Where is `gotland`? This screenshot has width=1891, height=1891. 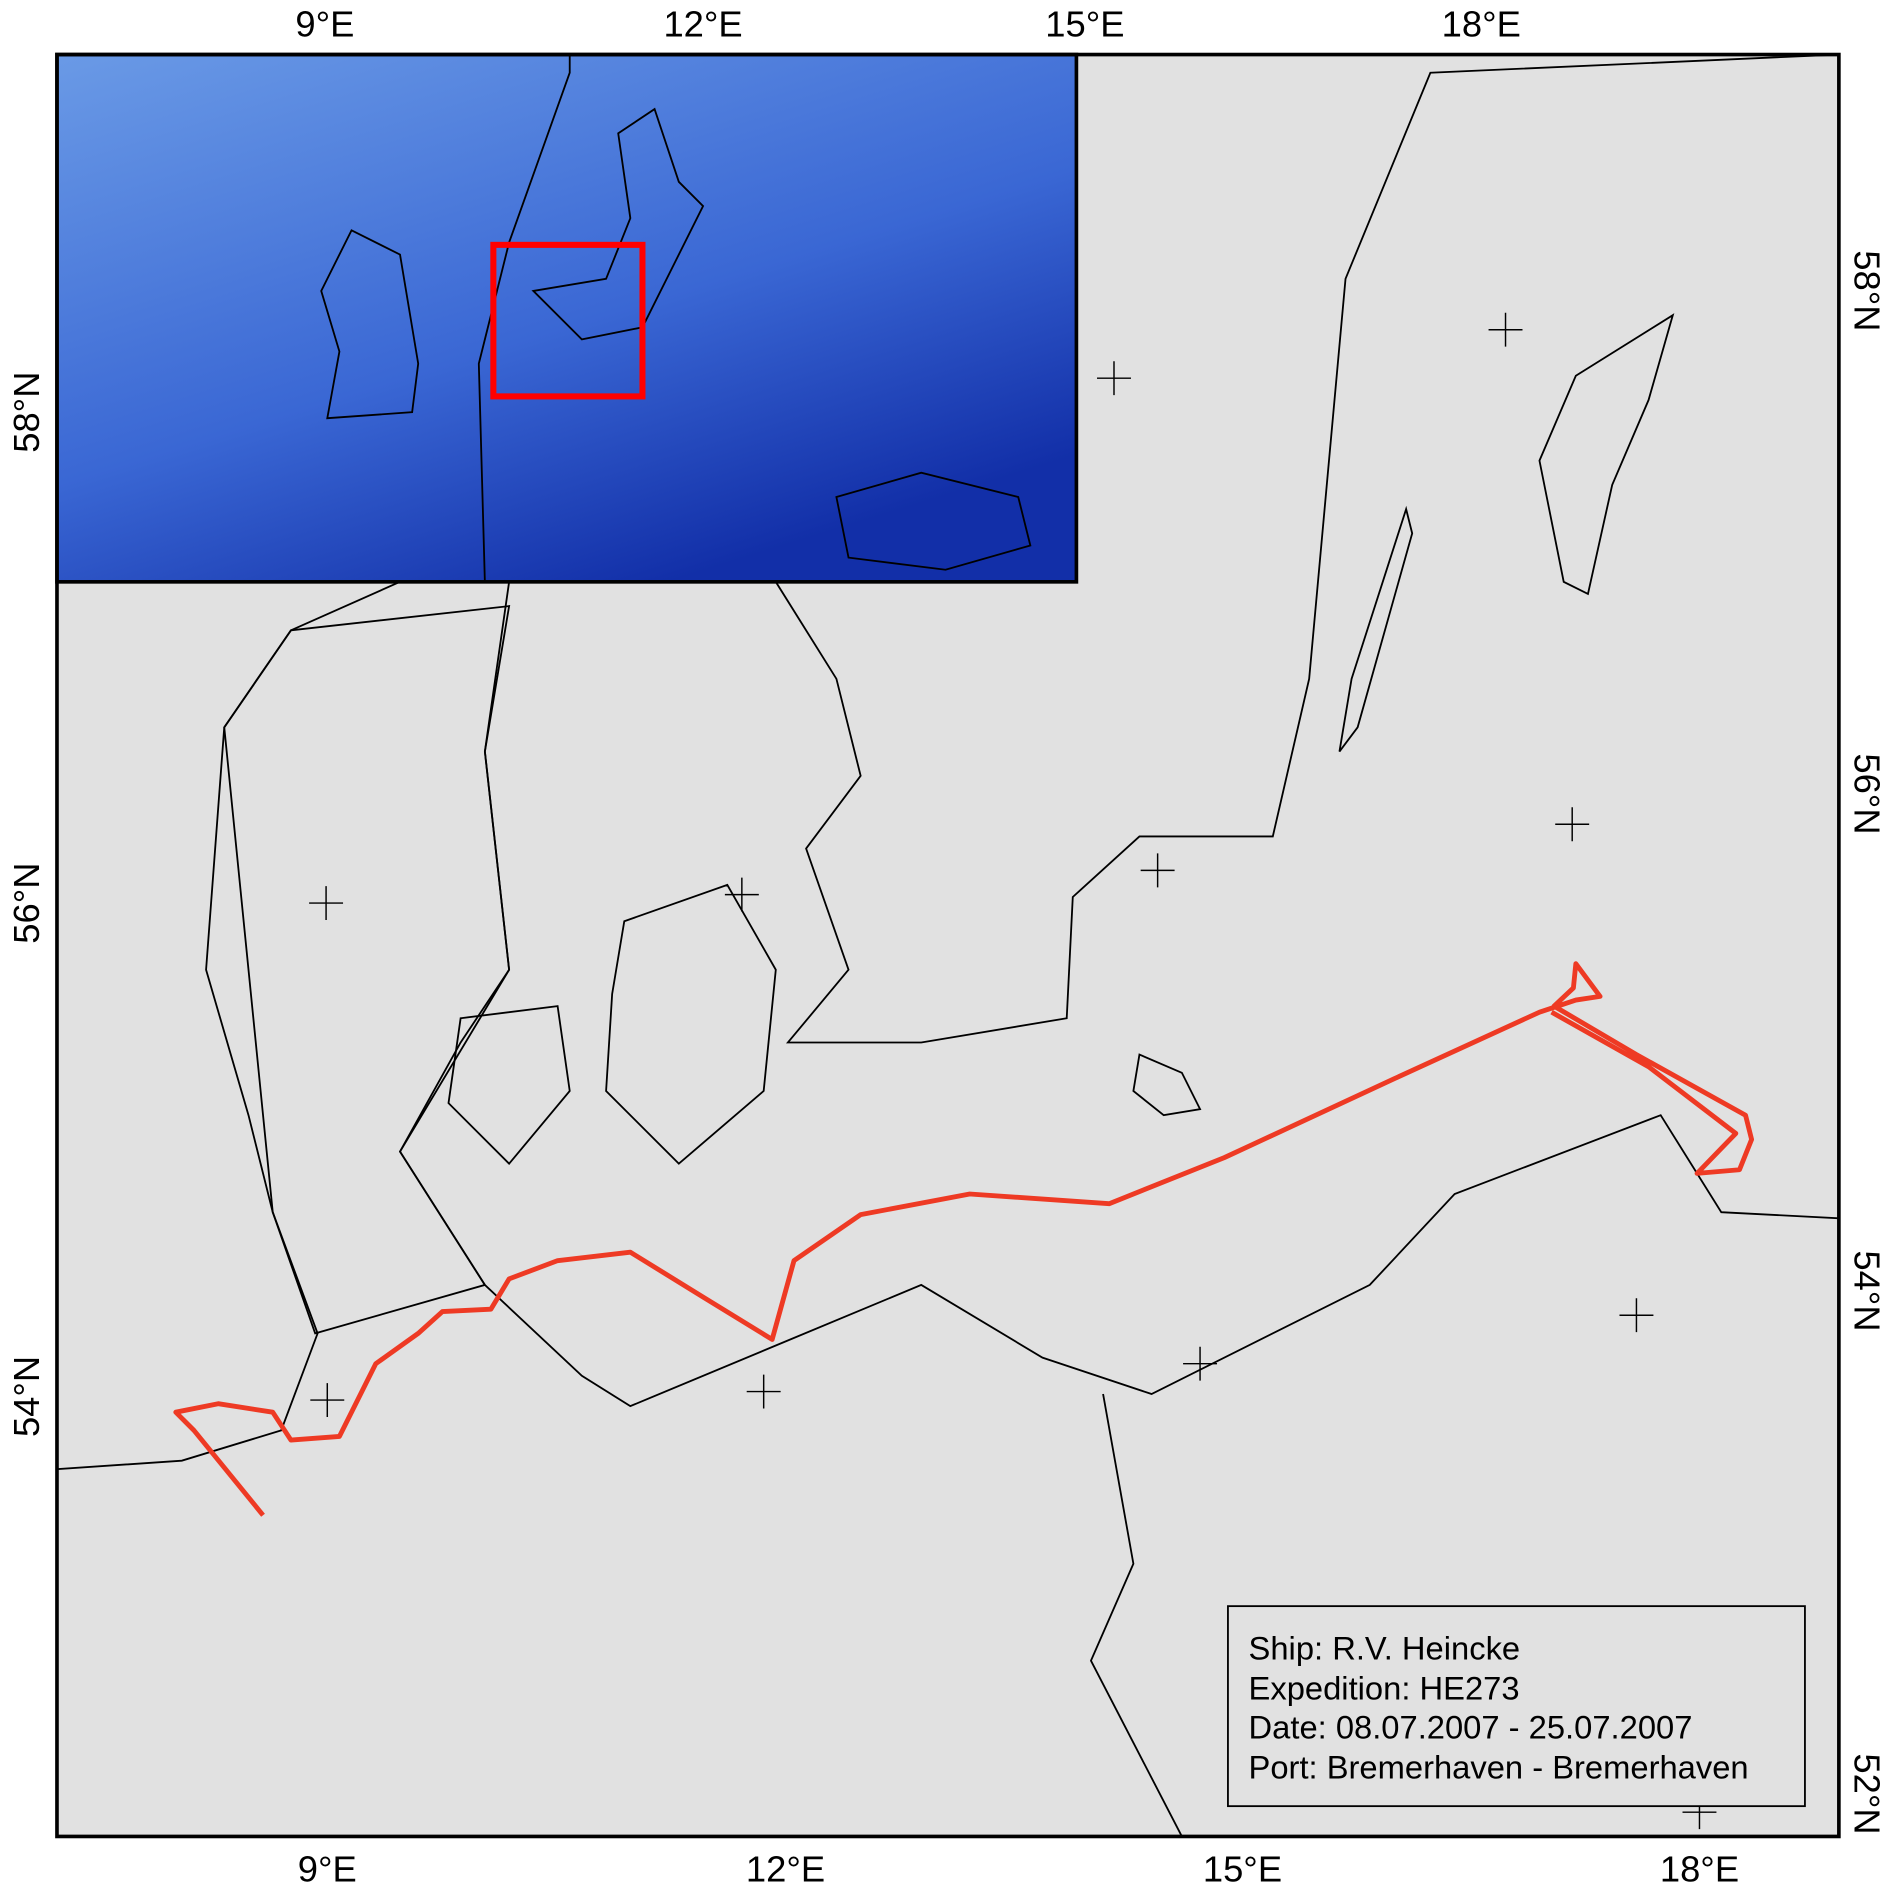 gotland is located at coordinates (1606, 454).